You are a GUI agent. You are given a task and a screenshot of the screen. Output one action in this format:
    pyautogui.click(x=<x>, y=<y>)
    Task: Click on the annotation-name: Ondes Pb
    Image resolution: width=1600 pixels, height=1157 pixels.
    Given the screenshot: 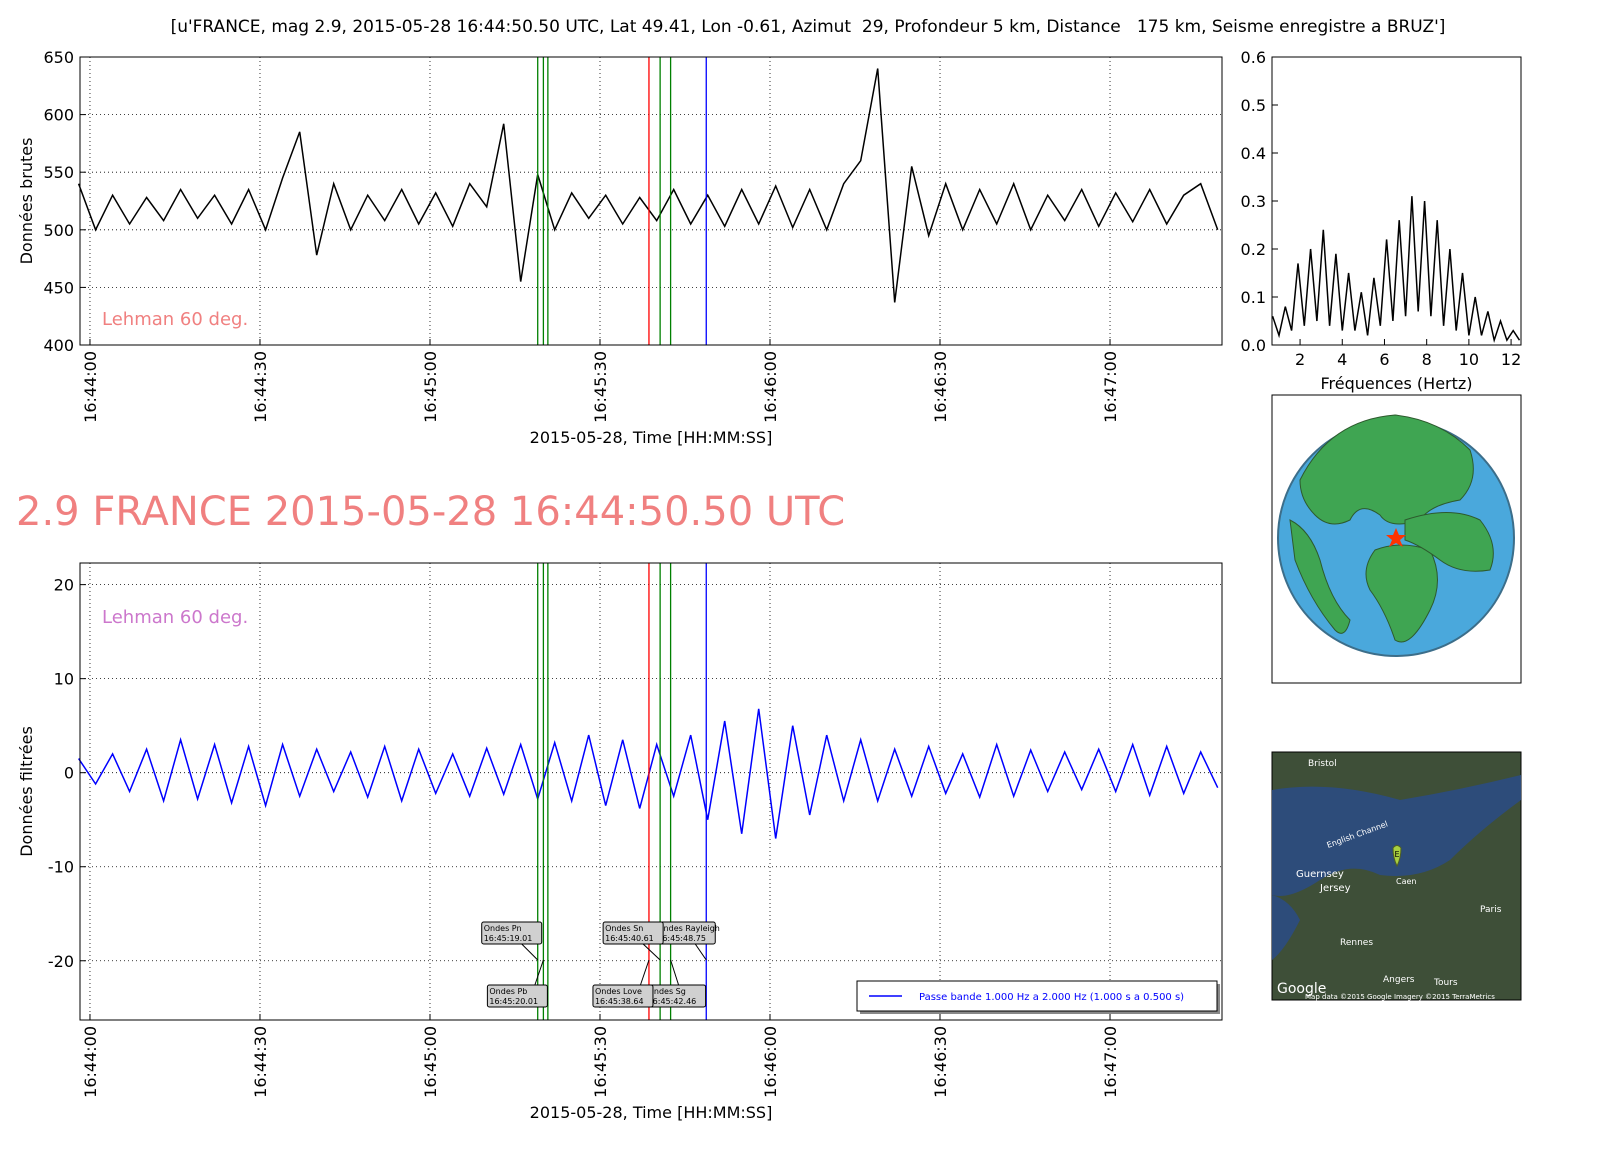 What is the action you would take?
    pyautogui.click(x=508, y=991)
    